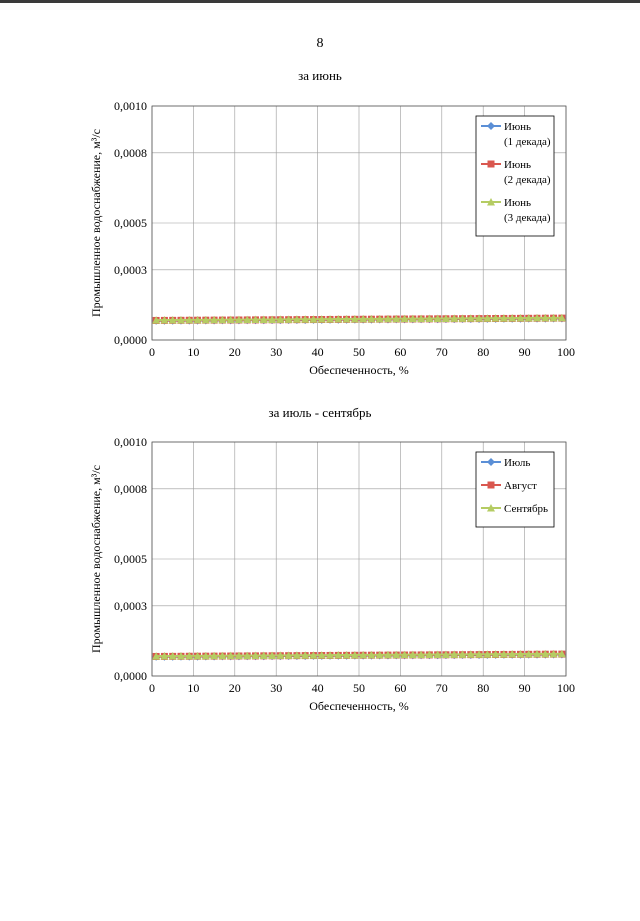  Describe the element at coordinates (130, 606) in the screenshot. I see `y-tick-label: 0,0003` at that location.